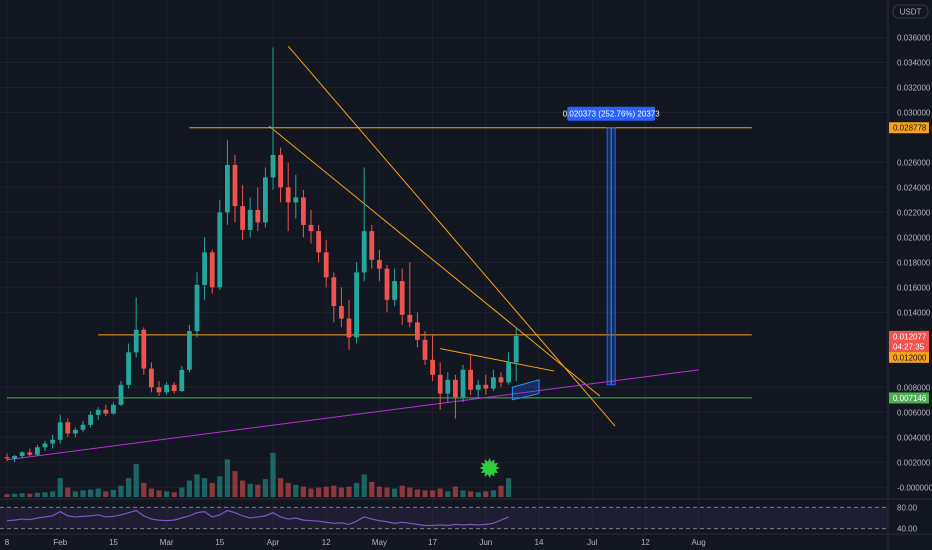 This screenshot has height=550, width=932. I want to click on price-tick-label: -0.000000, so click(914, 487).